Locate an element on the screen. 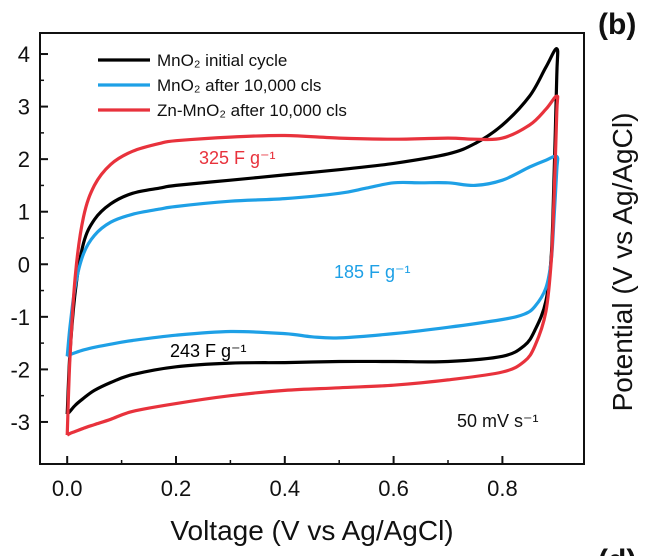  capacitance-label-1: 185 F g⁻¹ is located at coordinates (372, 272).